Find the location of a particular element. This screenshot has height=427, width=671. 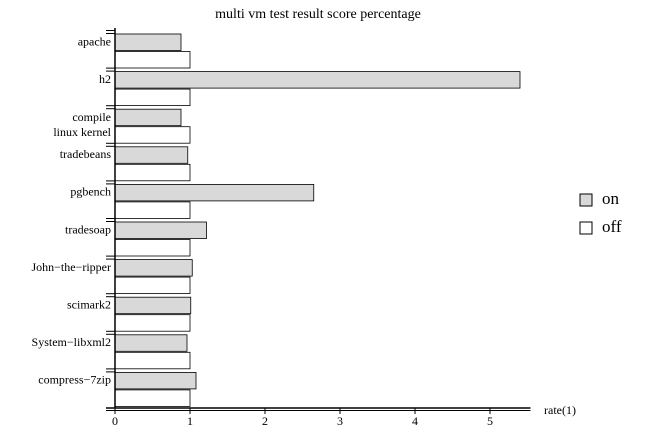

y-tick-label: tradesoap is located at coordinates (88, 229).